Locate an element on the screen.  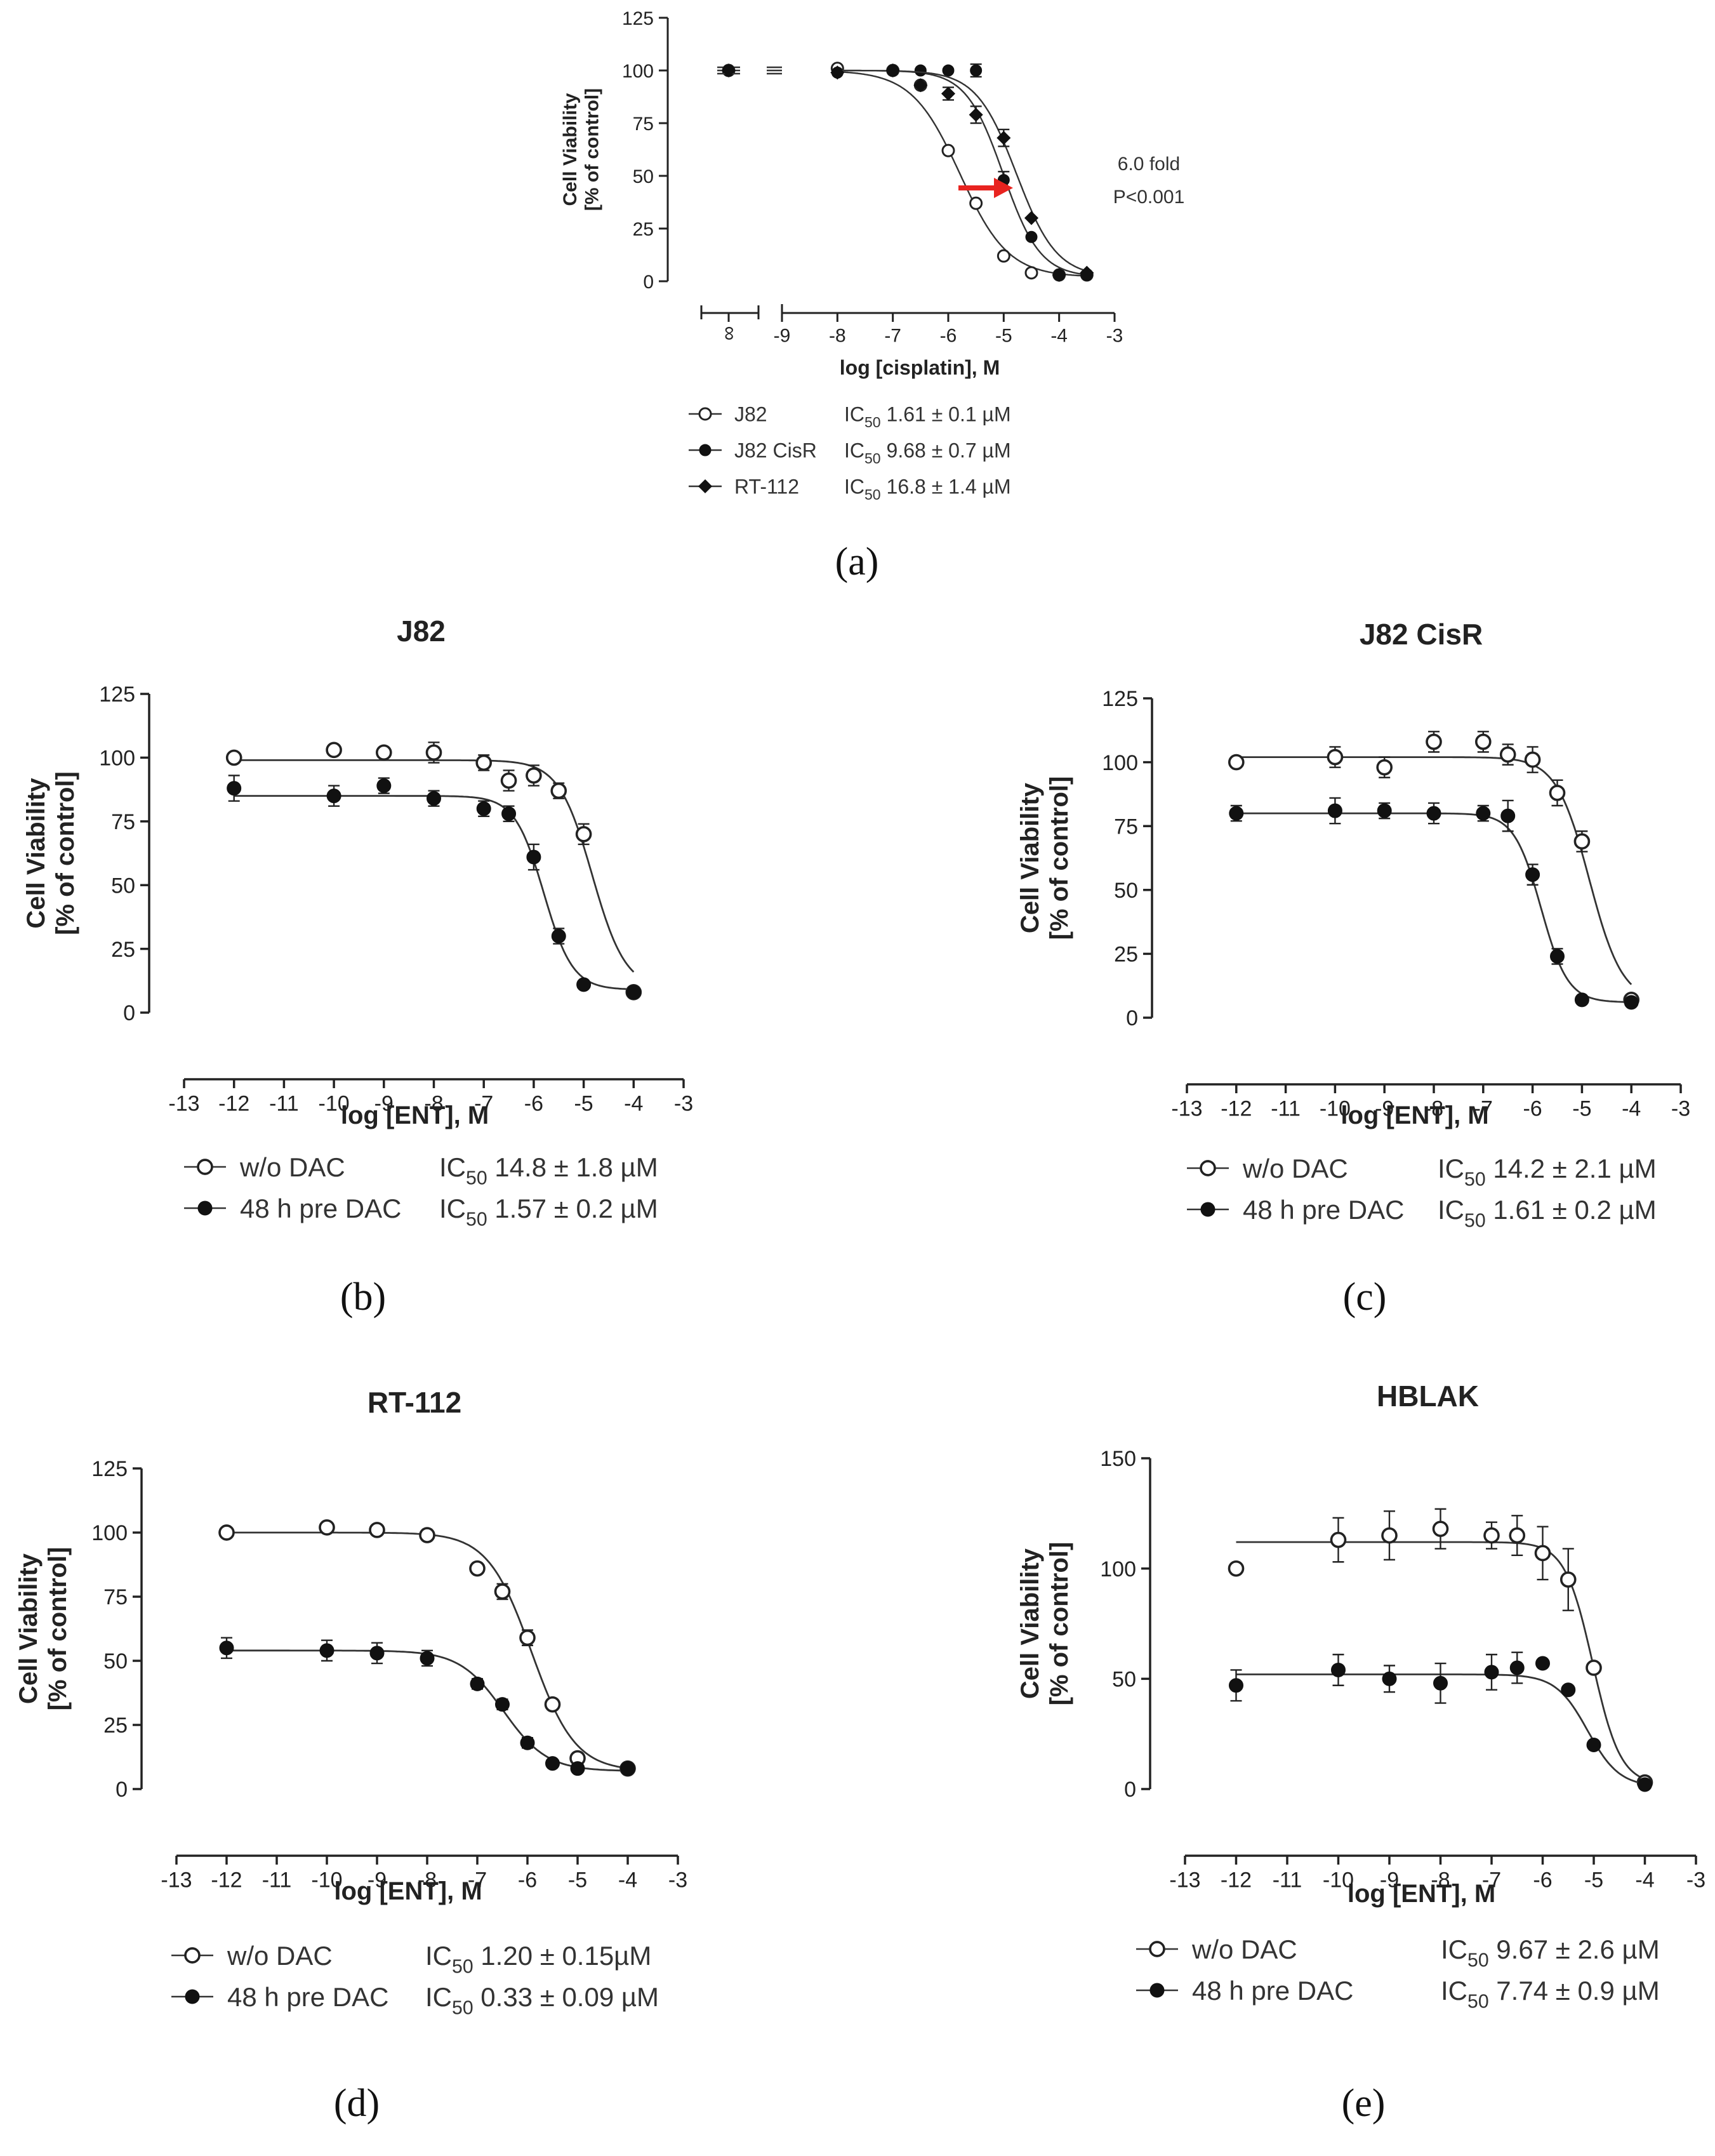
series-j82-cisr is located at coordinates (905, 172).